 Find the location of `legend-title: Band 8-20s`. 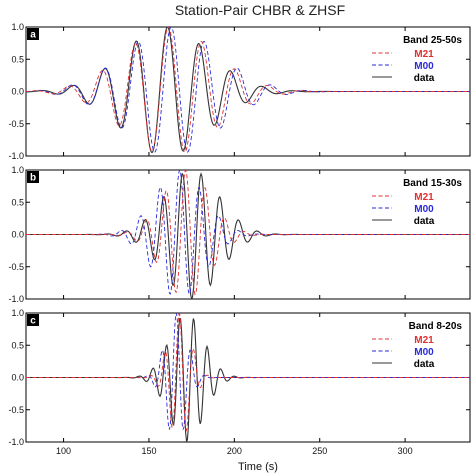

legend-title: Band 8-20s is located at coordinates (436, 326).